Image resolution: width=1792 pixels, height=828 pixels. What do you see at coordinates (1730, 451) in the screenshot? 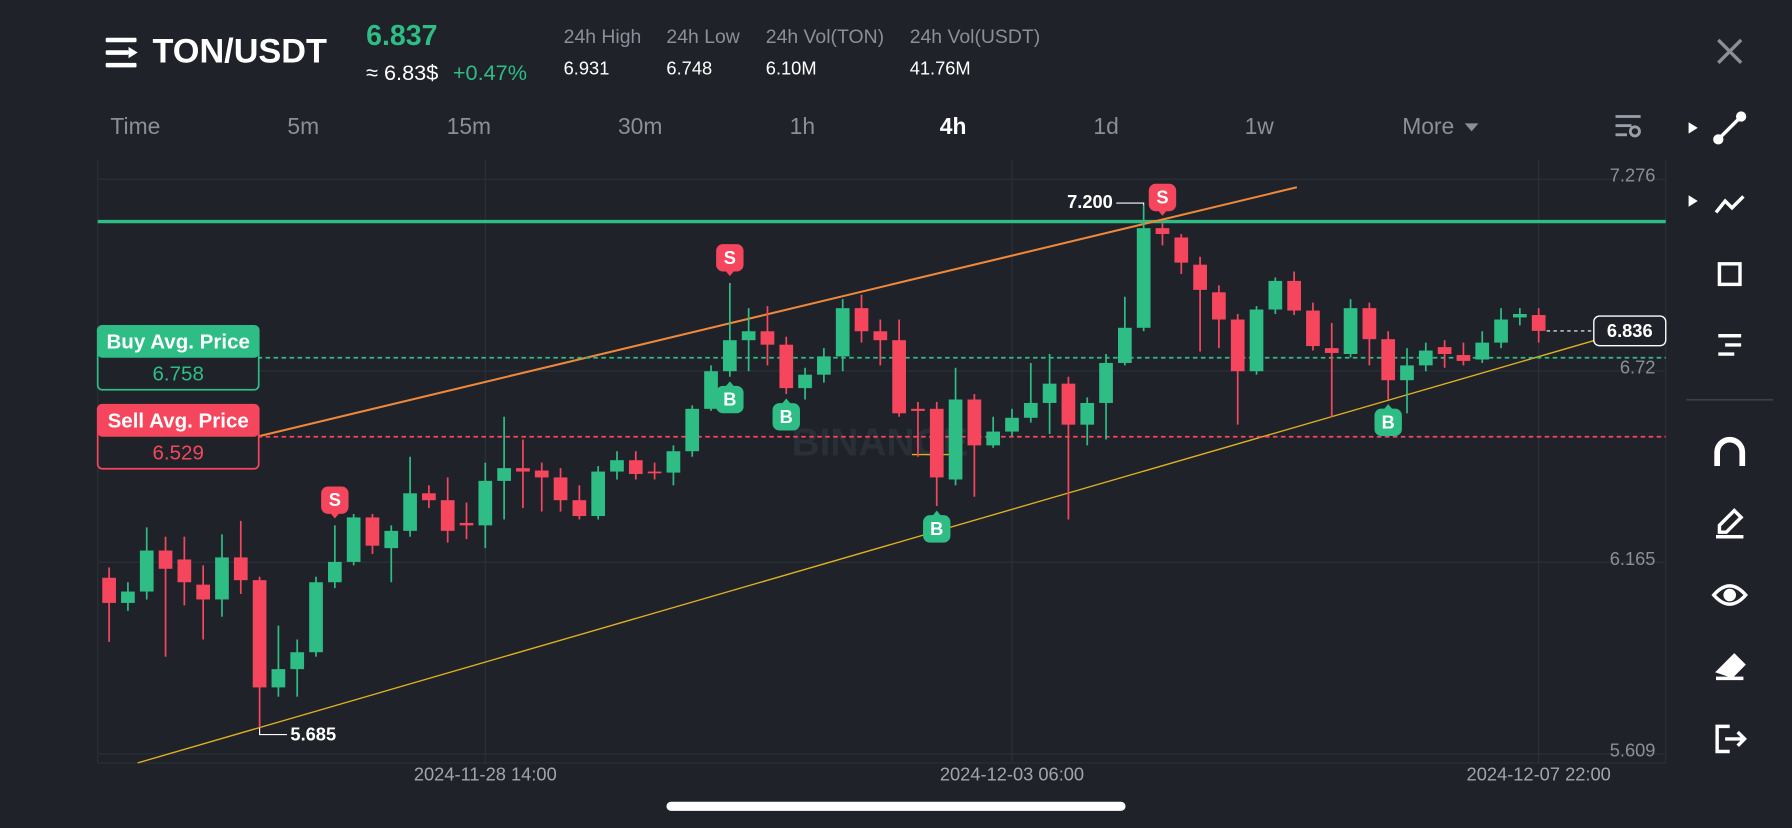
I see `magnet-tool` at bounding box center [1730, 451].